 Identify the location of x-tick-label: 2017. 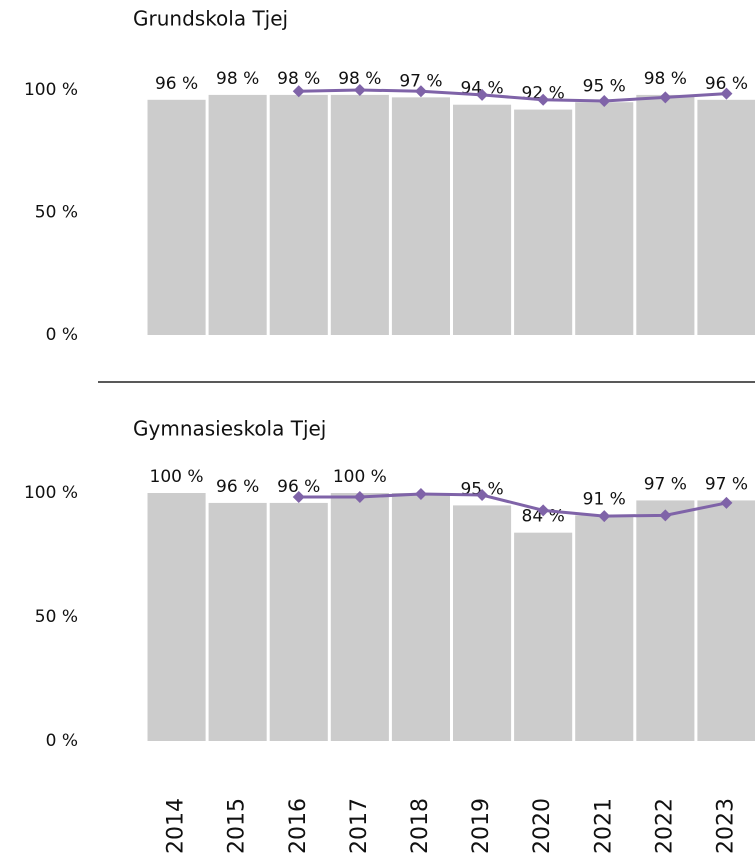
(359, 826).